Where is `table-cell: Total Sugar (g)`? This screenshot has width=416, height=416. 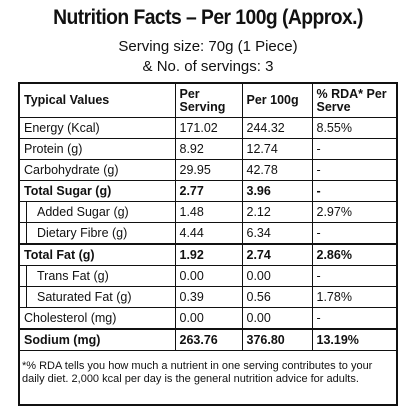 table-cell: Total Sugar (g) is located at coordinates (98, 191).